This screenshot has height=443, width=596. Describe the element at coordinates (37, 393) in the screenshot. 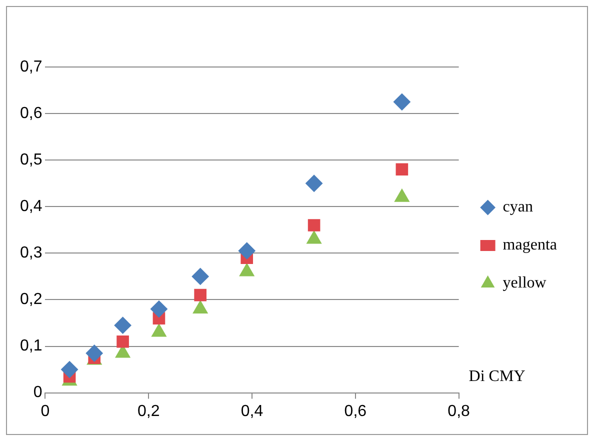

I see `y-tick-label: 0` at that location.